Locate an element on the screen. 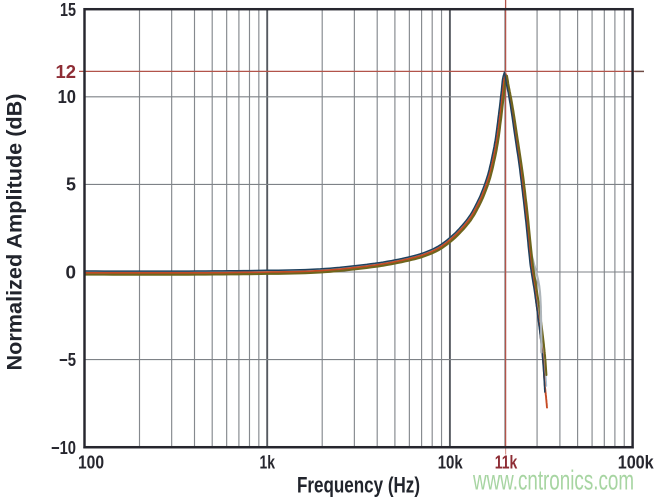 The width and height of the screenshot is (656, 497). svg-text: −10 is located at coordinates (63, 448).